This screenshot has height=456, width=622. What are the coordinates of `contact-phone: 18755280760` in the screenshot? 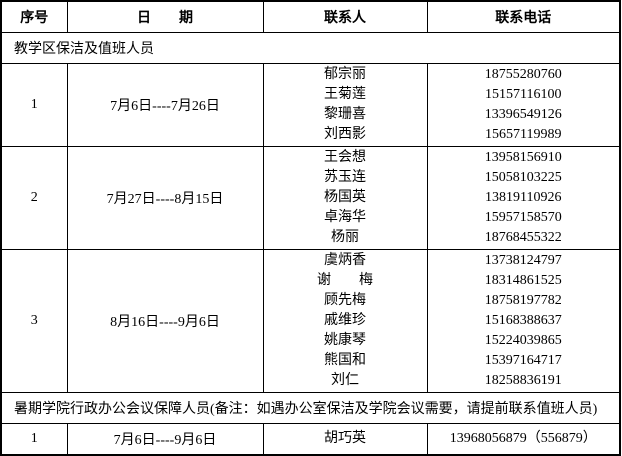 It's located at (523, 74).